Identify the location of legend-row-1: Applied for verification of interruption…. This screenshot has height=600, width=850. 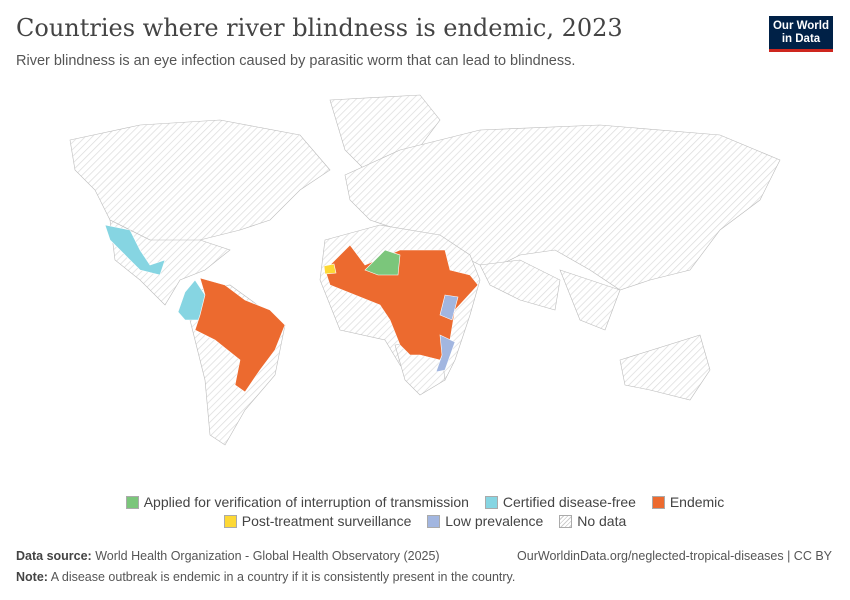
(425, 503).